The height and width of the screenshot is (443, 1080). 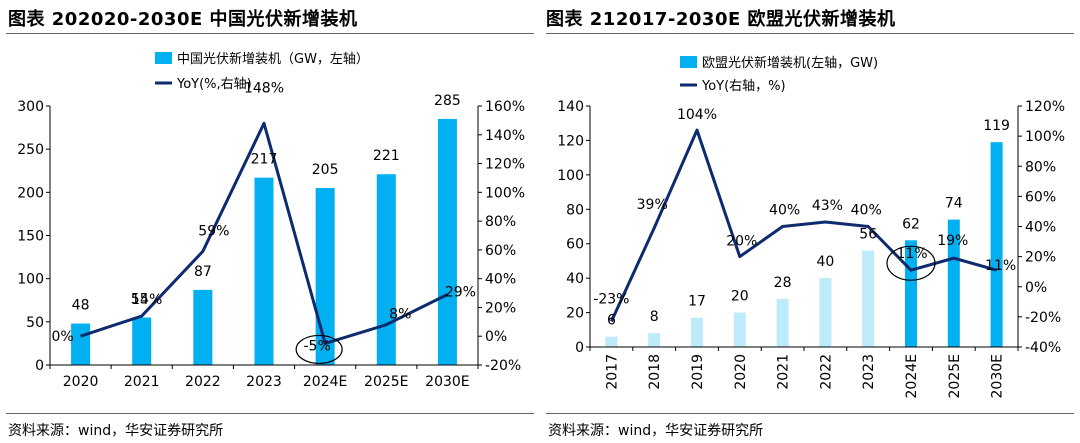 I want to click on right-y-tick-label: 20%, so click(x=1040, y=258).